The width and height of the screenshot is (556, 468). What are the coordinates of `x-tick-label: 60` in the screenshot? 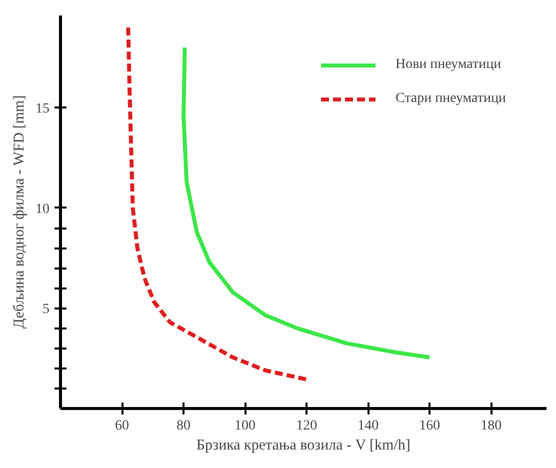 It's located at (122, 426).